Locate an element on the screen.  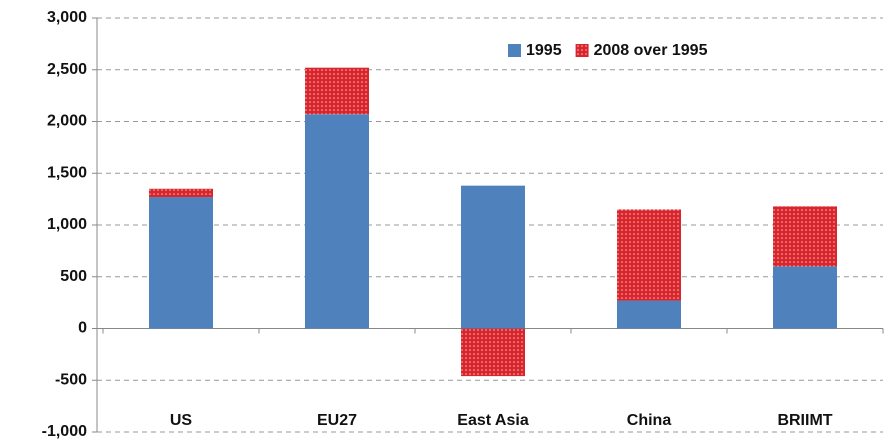
y-tick-label: -500 is located at coordinates (71, 379).